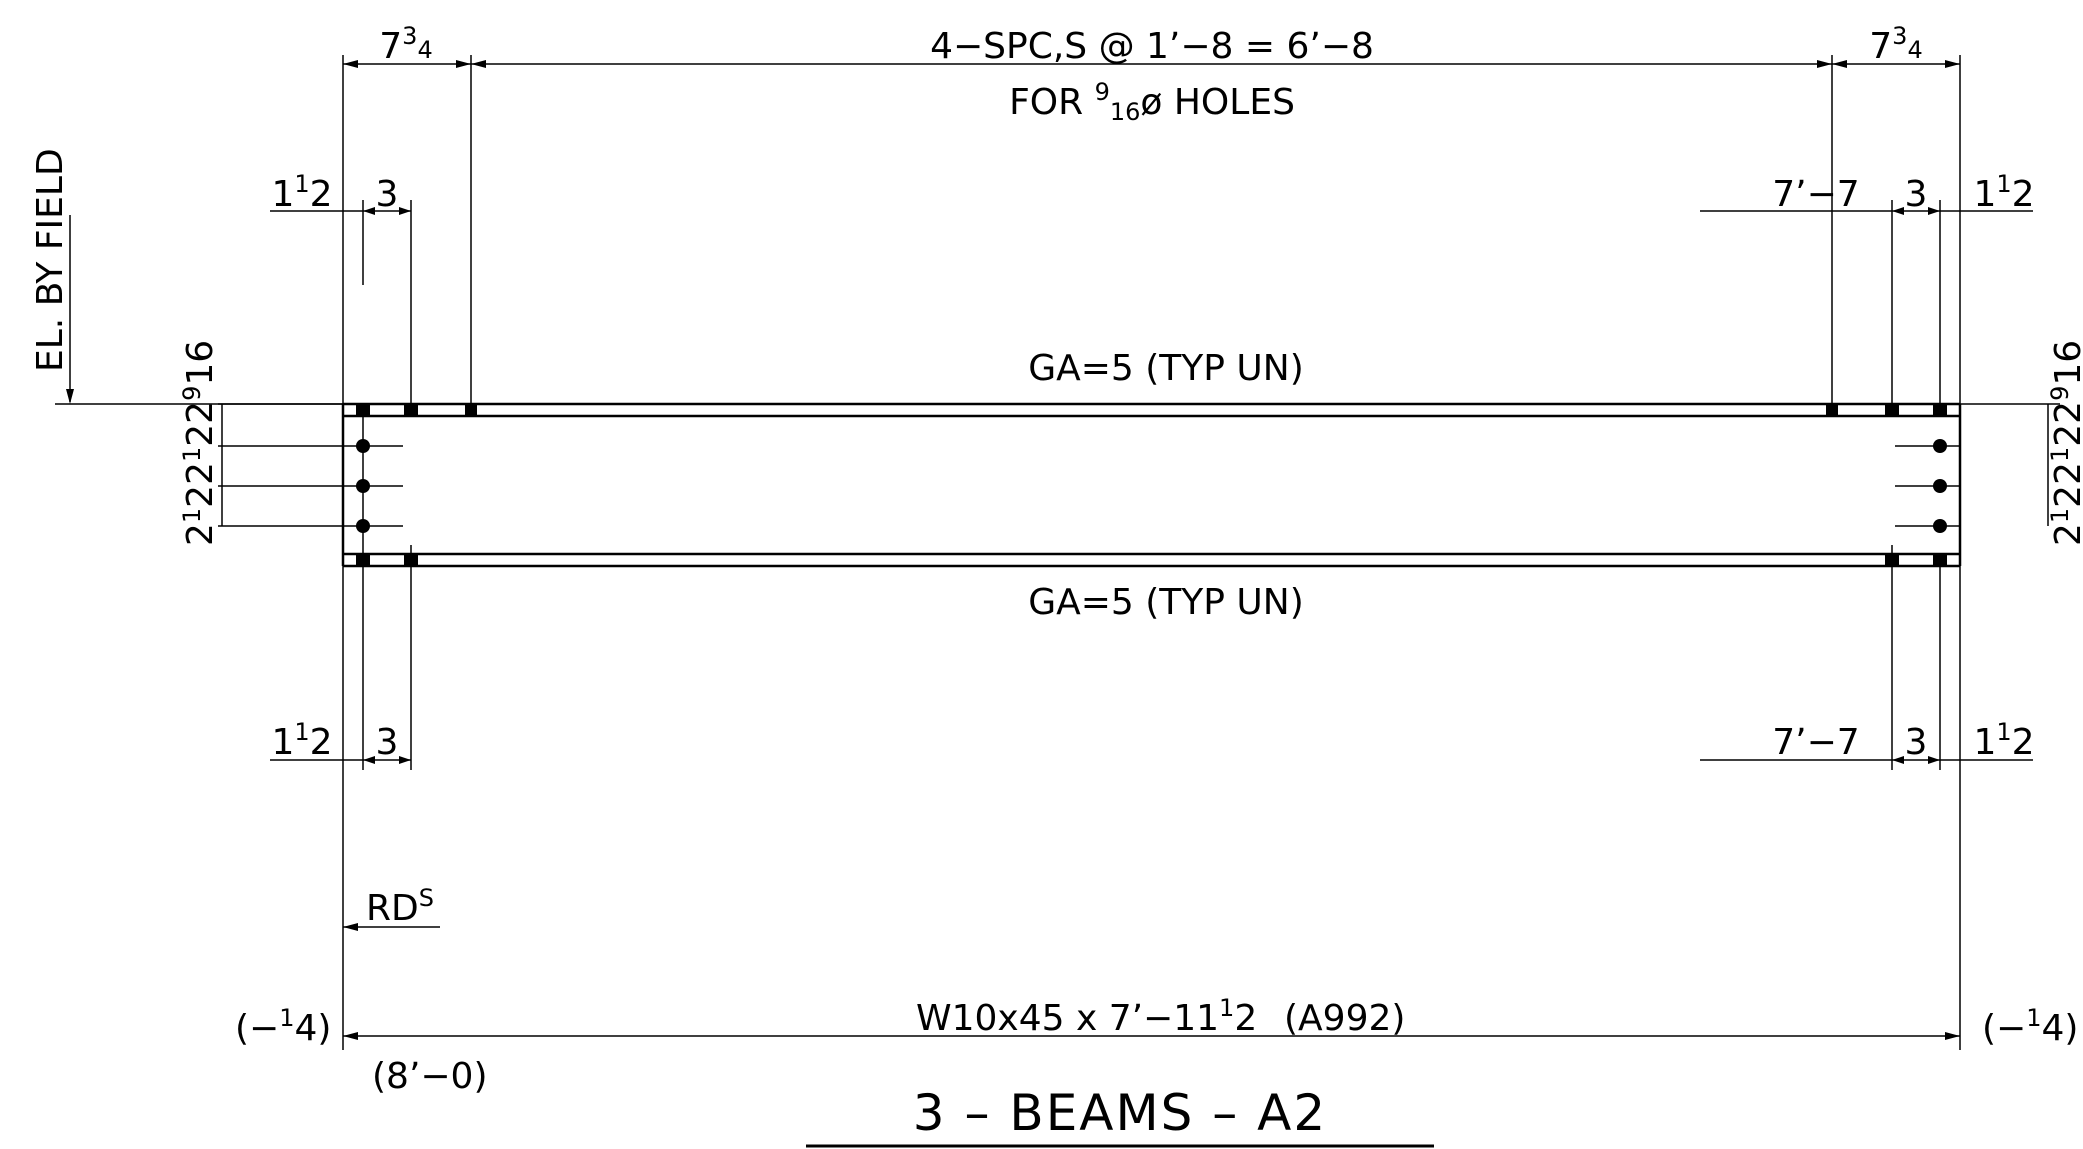 The image size is (2083, 1149). What do you see at coordinates (1815, 194) in the screenshot?
I see `dim-seven-seven-upper: 7’−7` at bounding box center [1815, 194].